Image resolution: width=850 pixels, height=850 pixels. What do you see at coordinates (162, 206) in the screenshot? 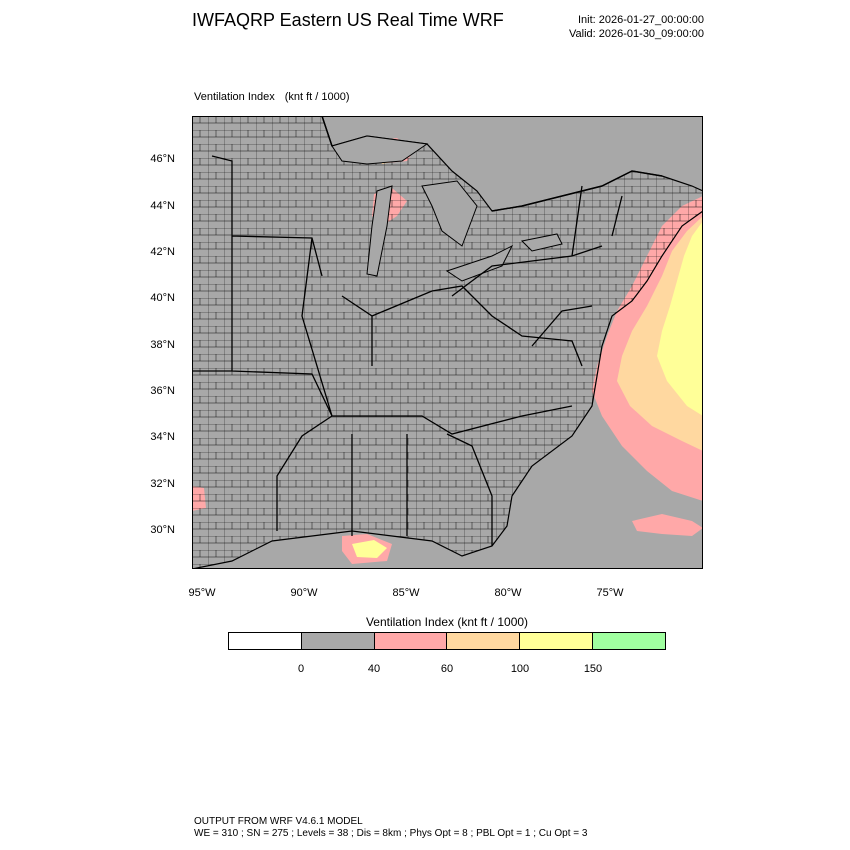
I see `lat-label: 44°N` at bounding box center [162, 206].